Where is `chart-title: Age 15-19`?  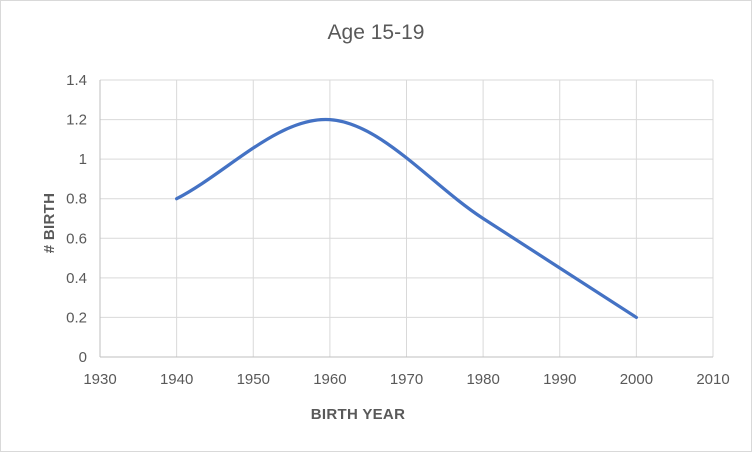
chart-title: Age 15-19 is located at coordinates (376, 32).